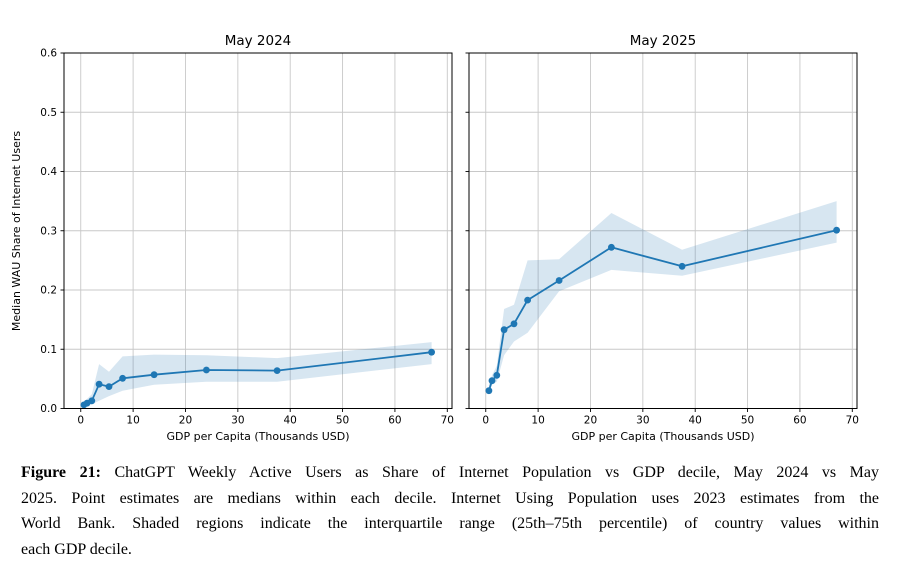  What do you see at coordinates (48, 231) in the screenshot?
I see `y-tick-label: 0.3` at bounding box center [48, 231].